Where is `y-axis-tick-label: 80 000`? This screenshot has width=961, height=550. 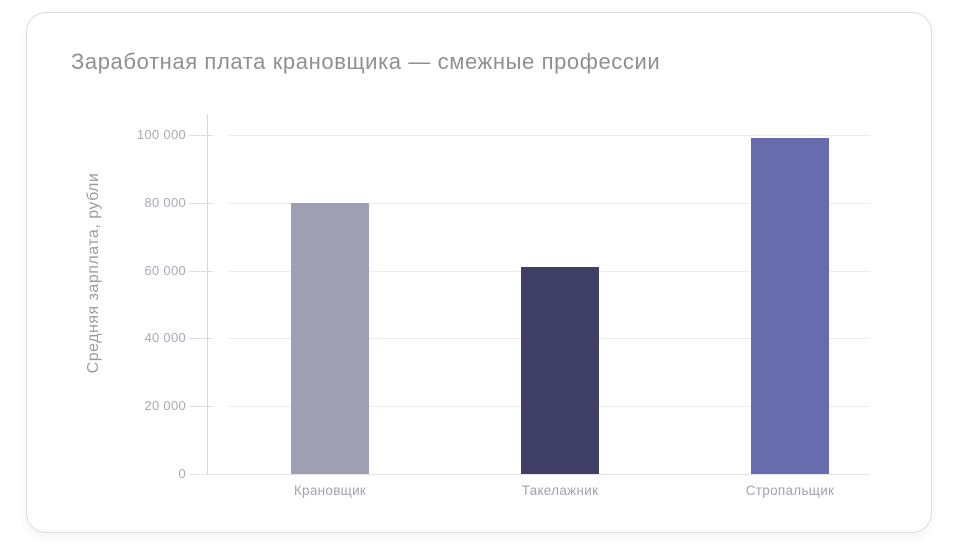
y-axis-tick-label: 80 000 is located at coordinates (165, 202).